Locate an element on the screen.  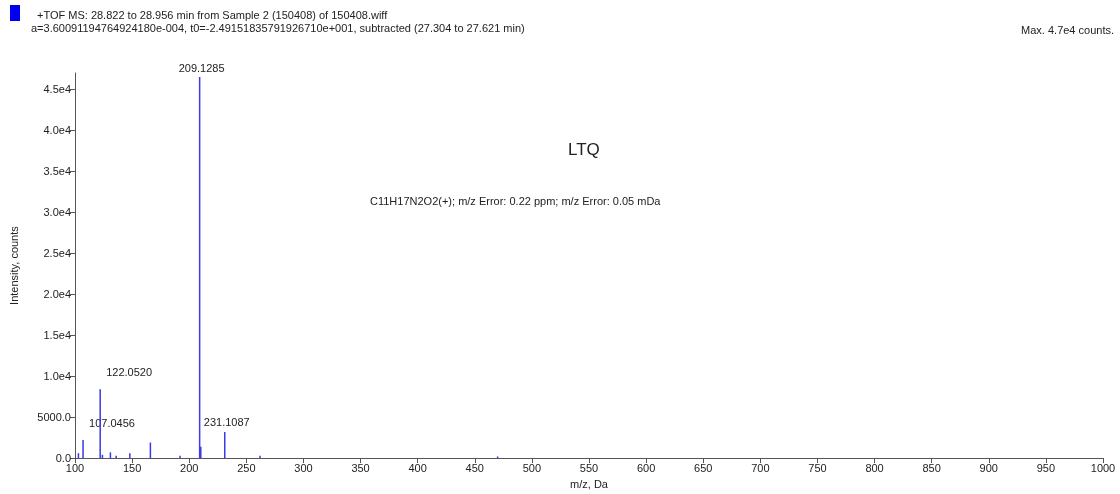
x-tick-label: 400 is located at coordinates (417, 467).